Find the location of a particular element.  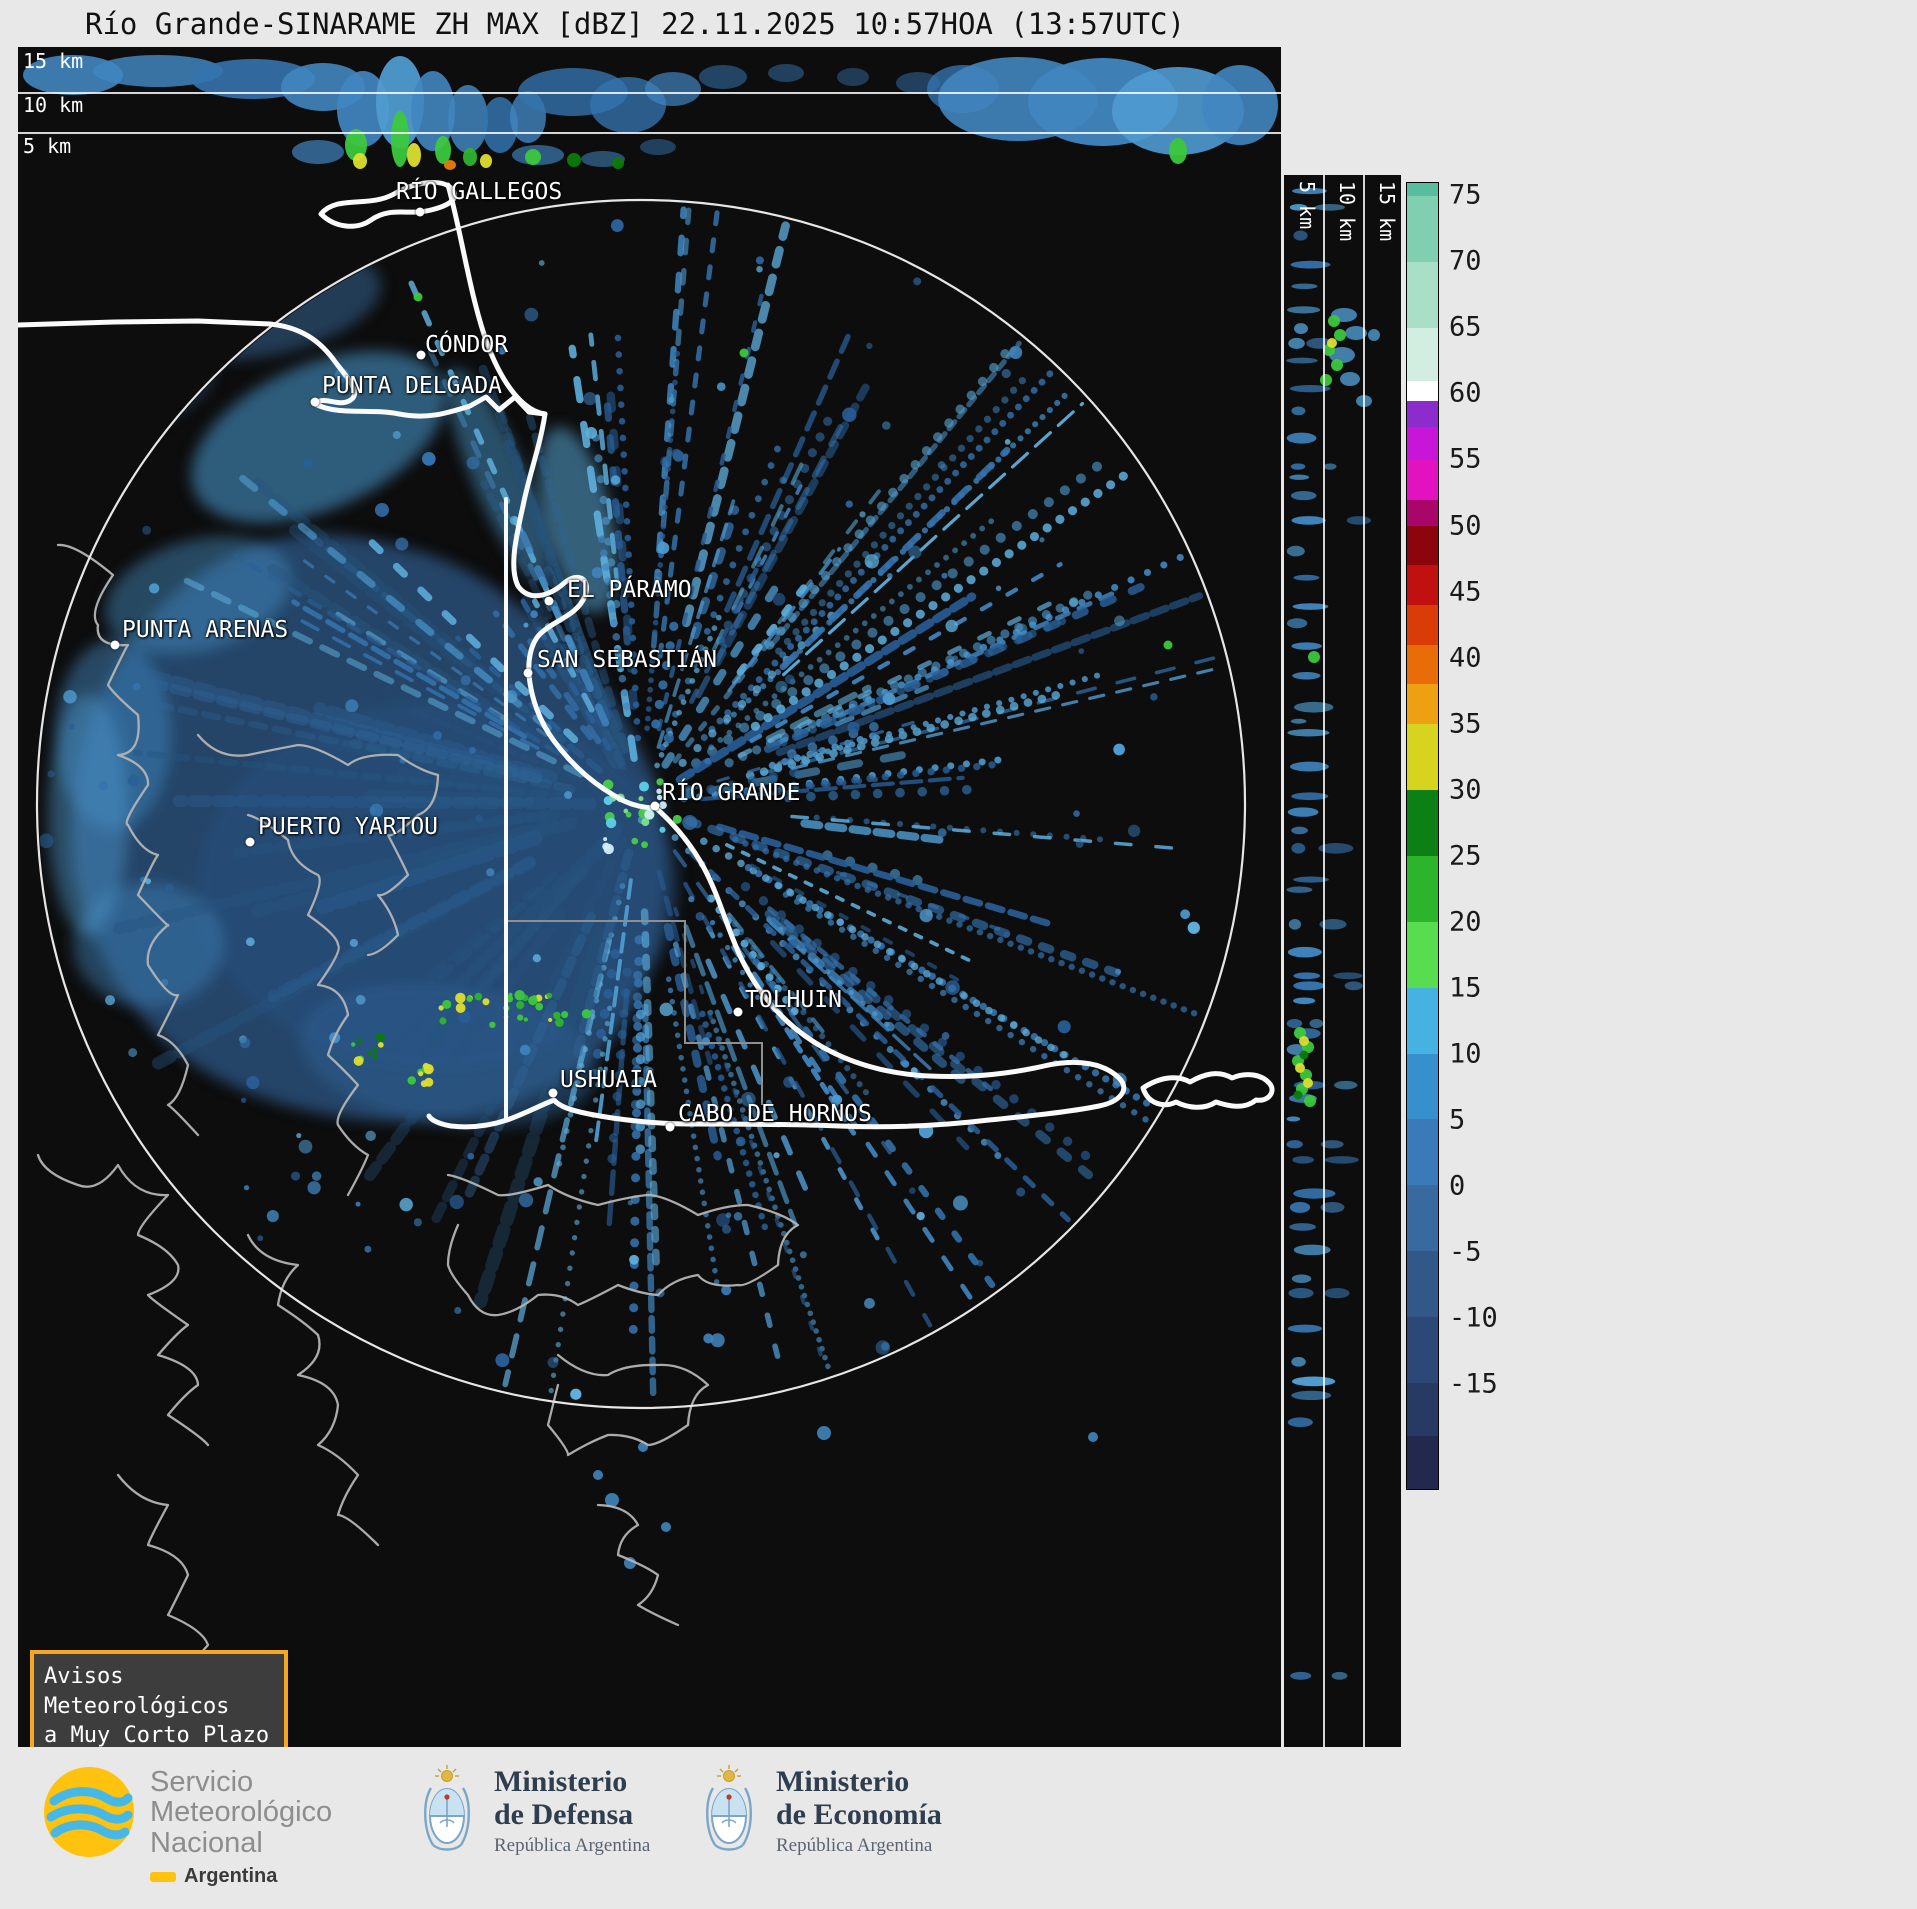

colorbar-tick-label: 15 is located at coordinates (1465, 988).